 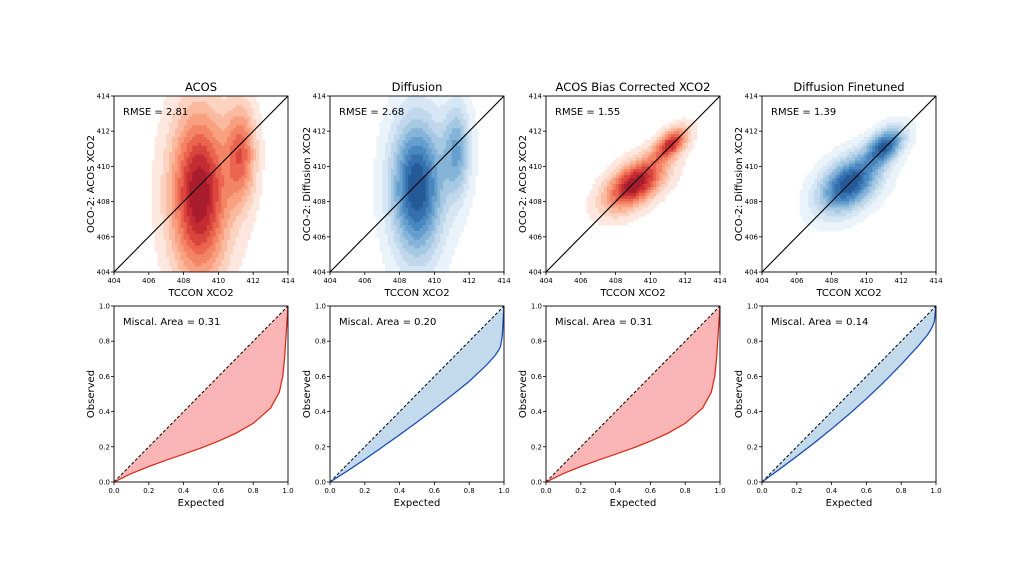 I want to click on axes-frame, so click(x=633, y=184).